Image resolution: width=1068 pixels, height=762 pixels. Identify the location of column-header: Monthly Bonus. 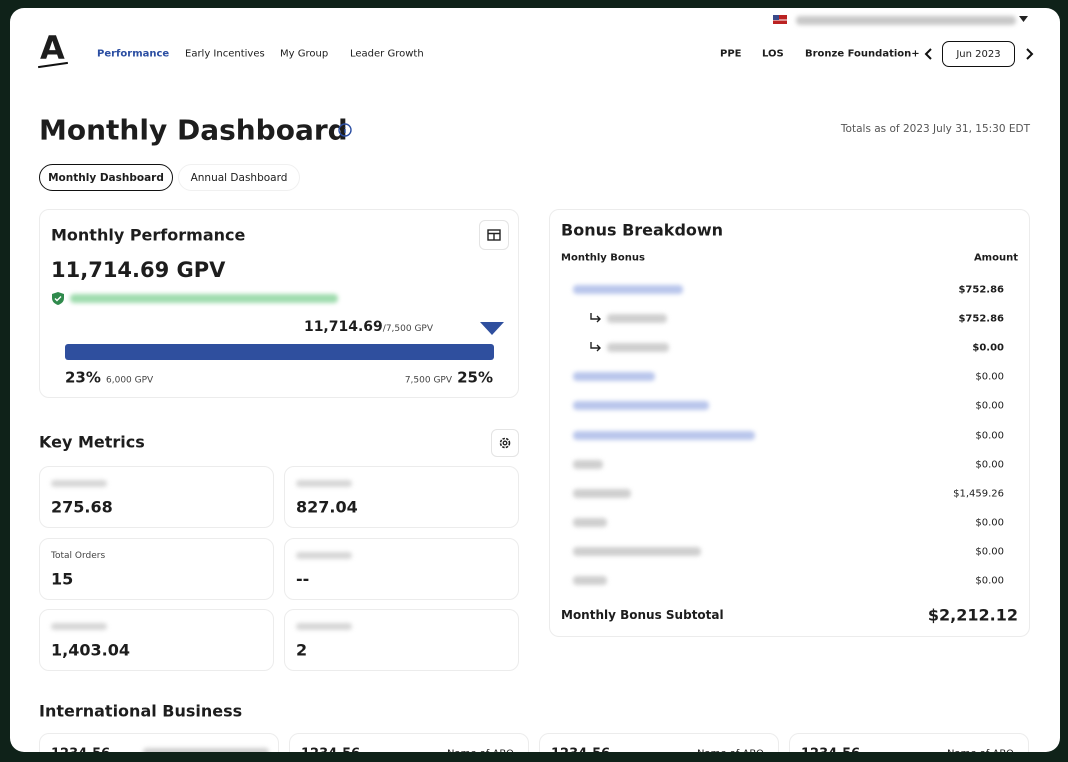
(603, 258).